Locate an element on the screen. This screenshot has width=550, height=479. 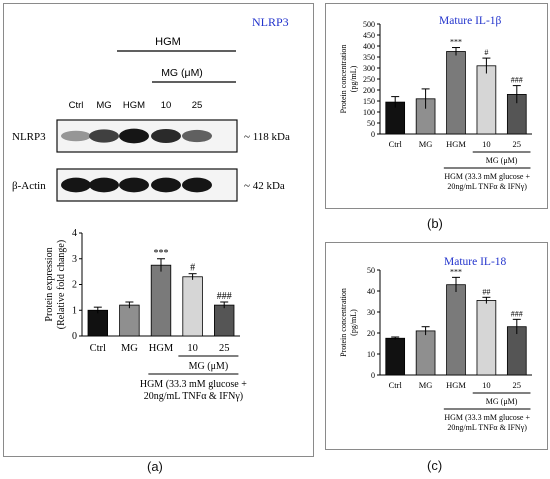
y-tick-label: 40 is located at coordinates (371, 291).